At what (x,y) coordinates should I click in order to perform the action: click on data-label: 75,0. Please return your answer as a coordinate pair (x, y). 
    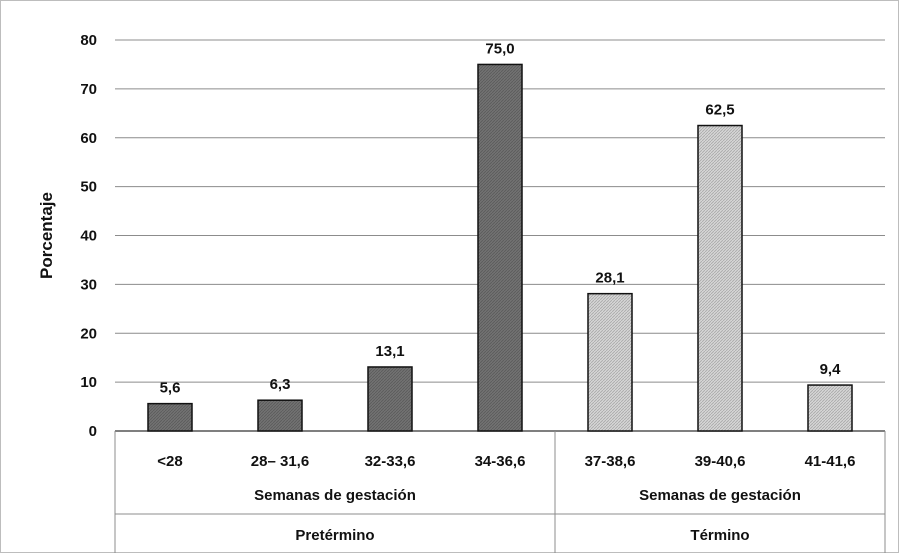
    Looking at the image, I should click on (499, 48).